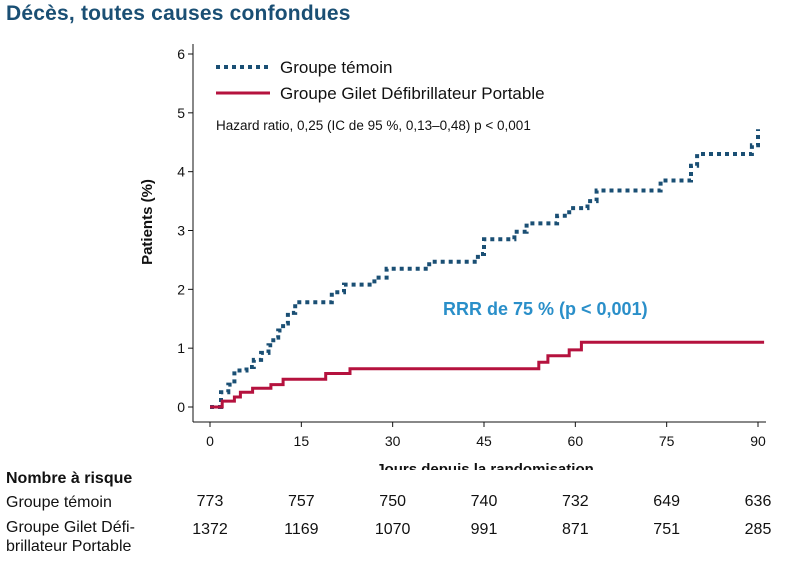 The image size is (787, 567). I want to click on risk-value: 773, so click(210, 501).